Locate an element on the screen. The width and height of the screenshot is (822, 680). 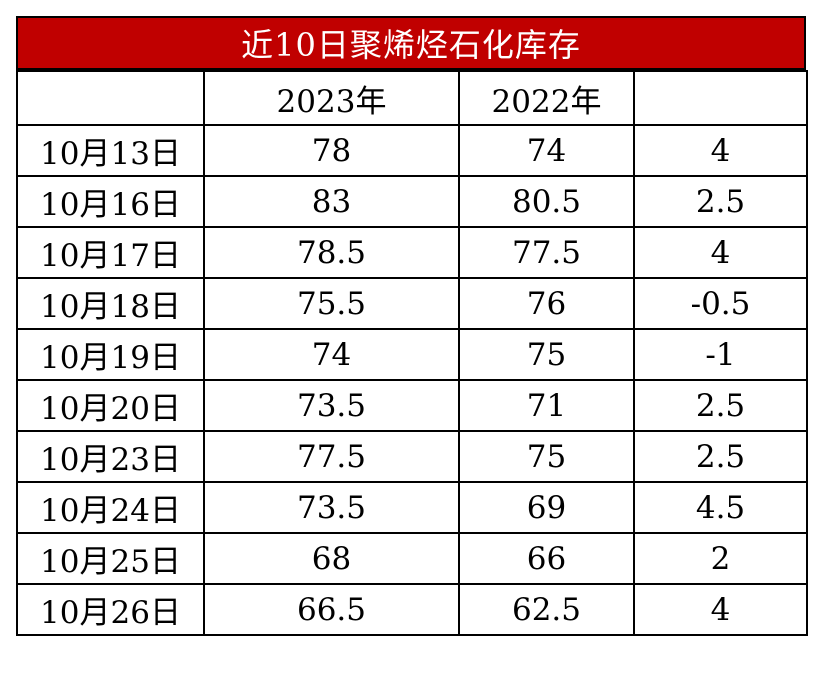
header-row: 2023年 2022年 is located at coordinates (412, 98).